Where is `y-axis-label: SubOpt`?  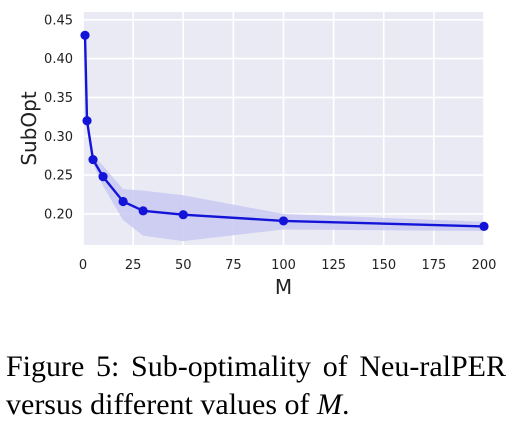 y-axis-label: SubOpt is located at coordinates (29, 128).